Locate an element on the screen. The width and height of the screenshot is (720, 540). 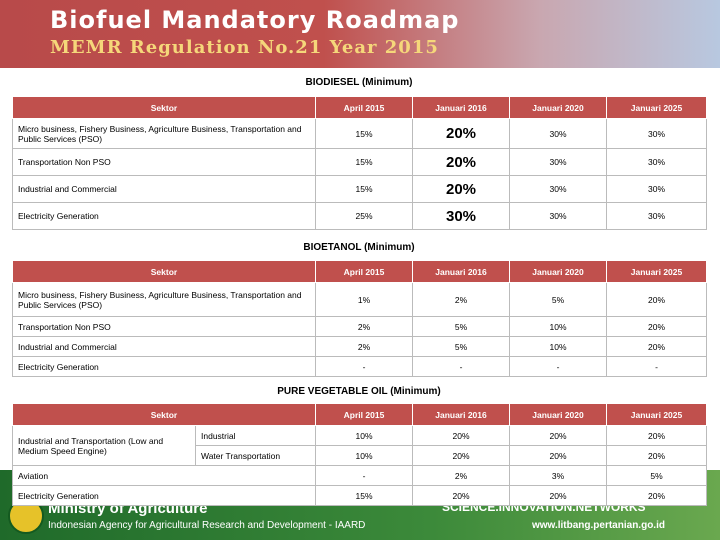
row: Electricity Generation 25% 30% 30% 30% is located at coordinates (359, 216).